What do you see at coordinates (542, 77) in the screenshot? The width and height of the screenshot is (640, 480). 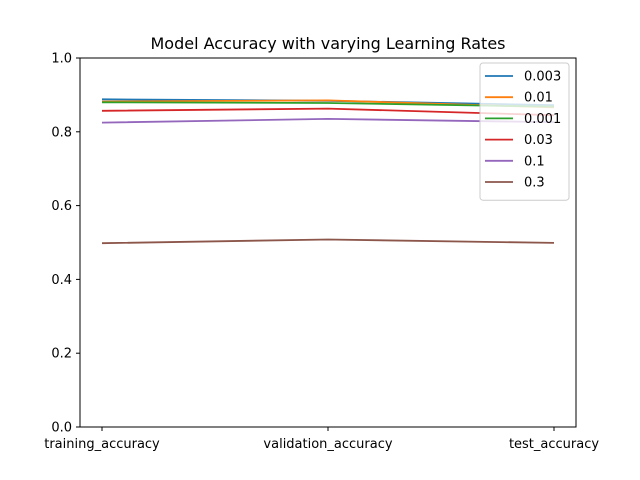 I see `legend-label: 0.003` at bounding box center [542, 77].